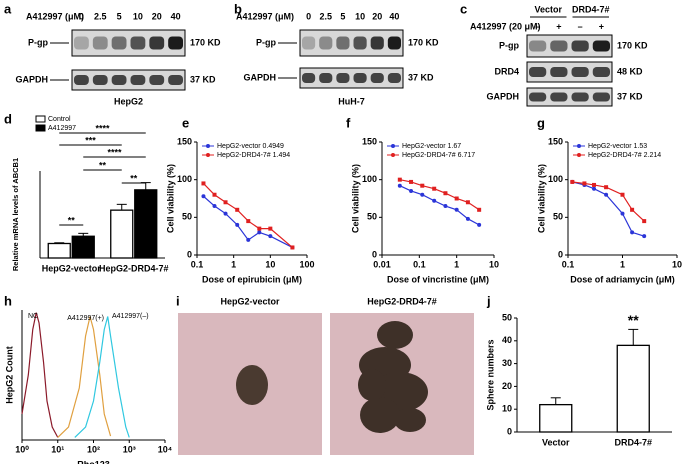  What do you see at coordinates (157, 16) in the screenshot?
I see `lane-label: 20` at bounding box center [157, 16].